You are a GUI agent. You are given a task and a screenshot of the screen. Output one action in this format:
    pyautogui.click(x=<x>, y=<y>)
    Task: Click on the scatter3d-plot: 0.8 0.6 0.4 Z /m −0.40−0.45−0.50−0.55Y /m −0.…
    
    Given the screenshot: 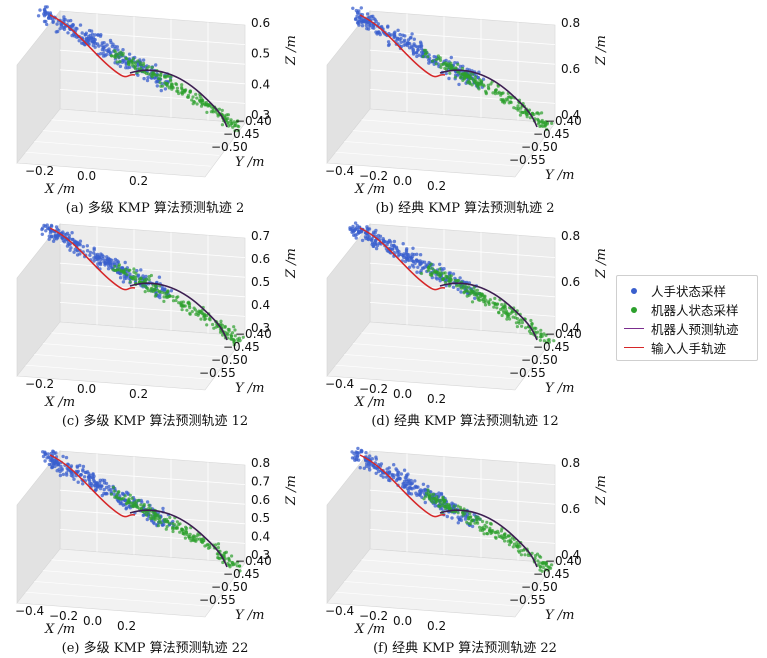 What is the action you would take?
    pyautogui.click(x=467, y=315)
    